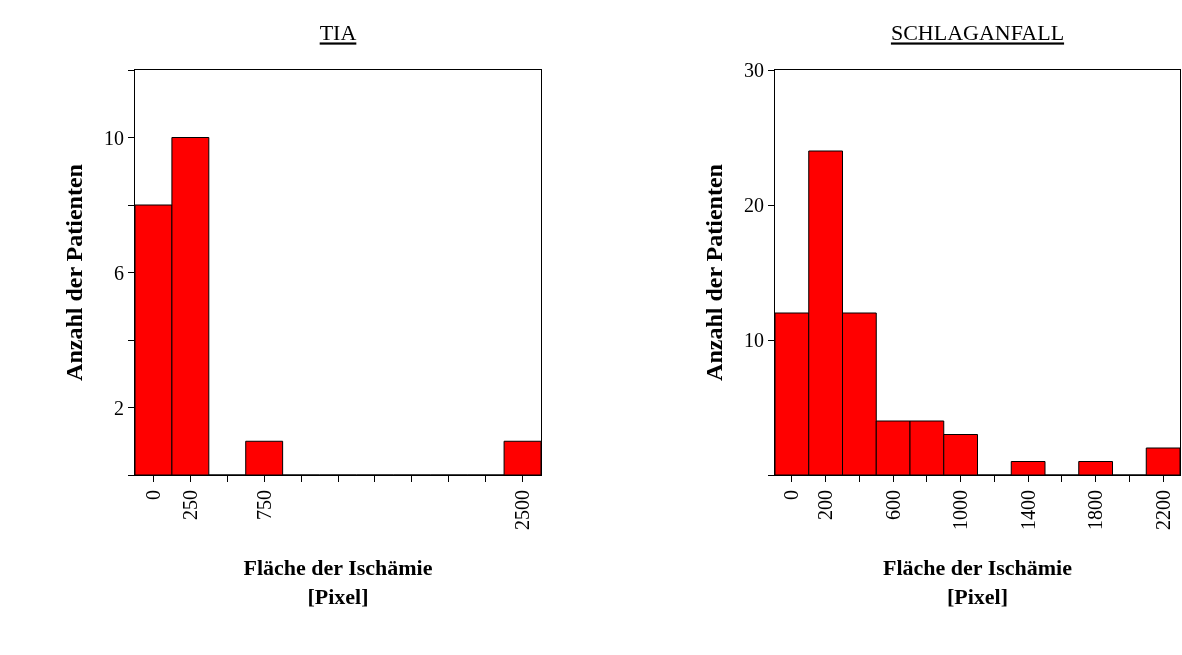 Image resolution: width=1182 pixels, height=655 pixels. Describe the element at coordinates (522, 510) in the screenshot. I see `x-tick-label: 2500` at that location.